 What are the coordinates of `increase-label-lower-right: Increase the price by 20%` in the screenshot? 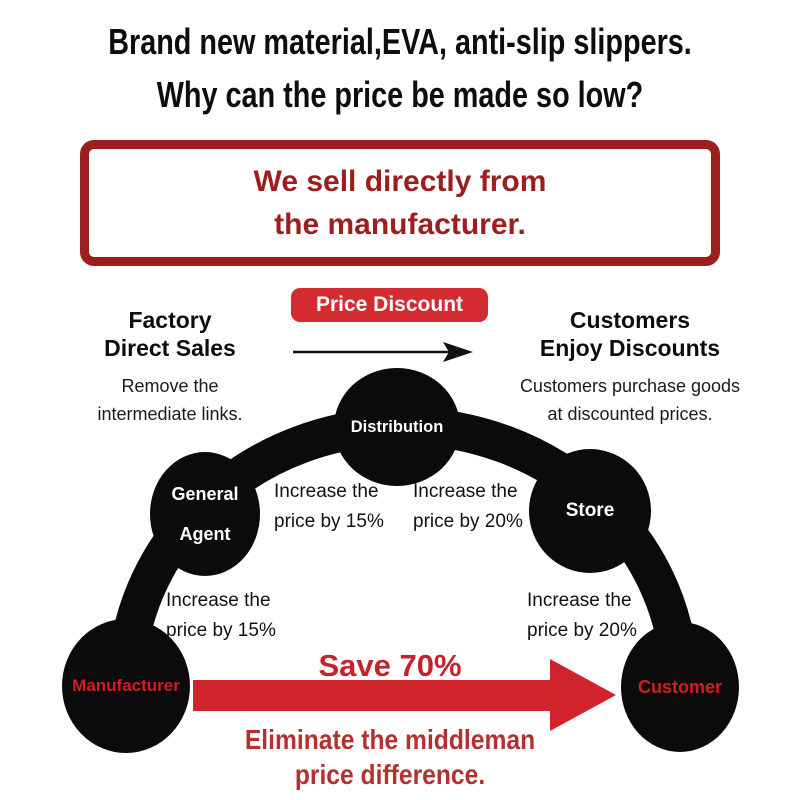 It's located at (582, 616).